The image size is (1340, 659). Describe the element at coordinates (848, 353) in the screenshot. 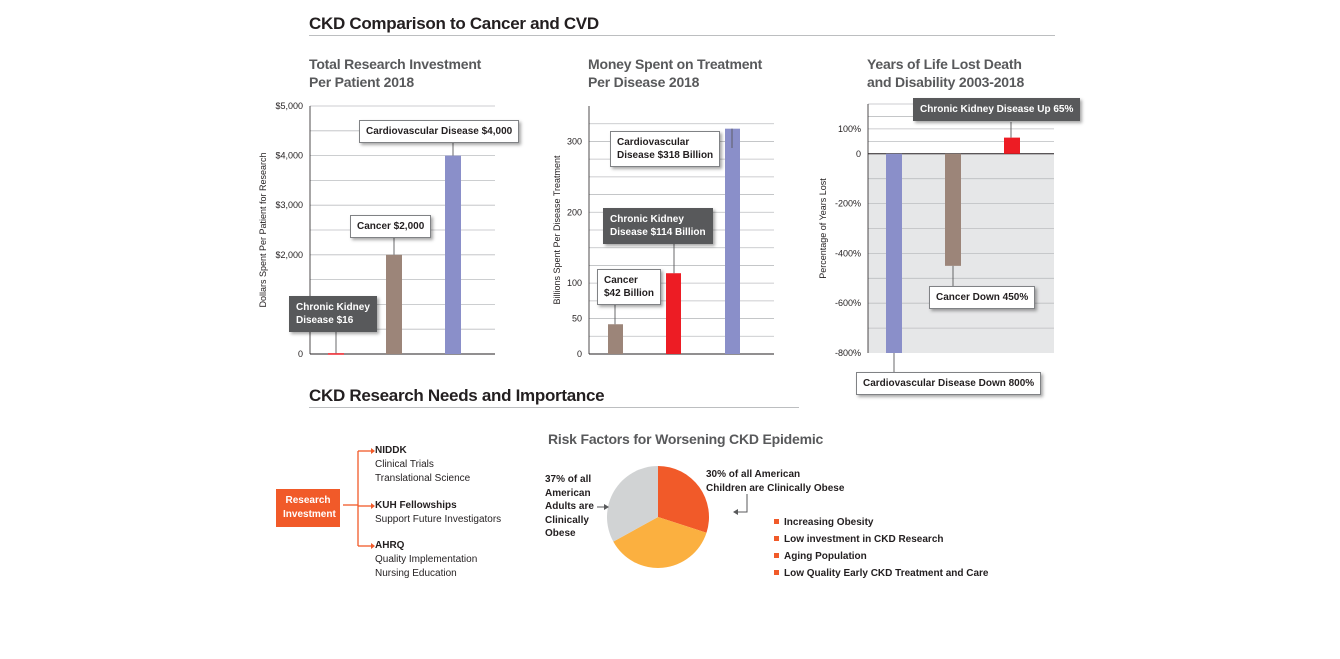

I see `y-tick-label: -800%` at that location.